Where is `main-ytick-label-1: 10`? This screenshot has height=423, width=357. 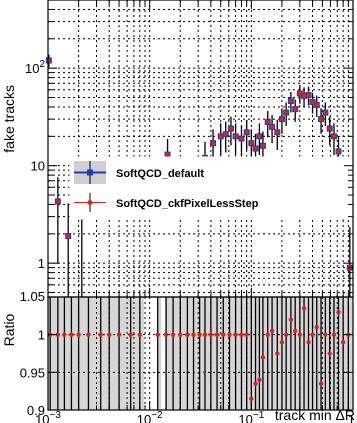
main-ytick-label-1: 10 is located at coordinates (38, 166).